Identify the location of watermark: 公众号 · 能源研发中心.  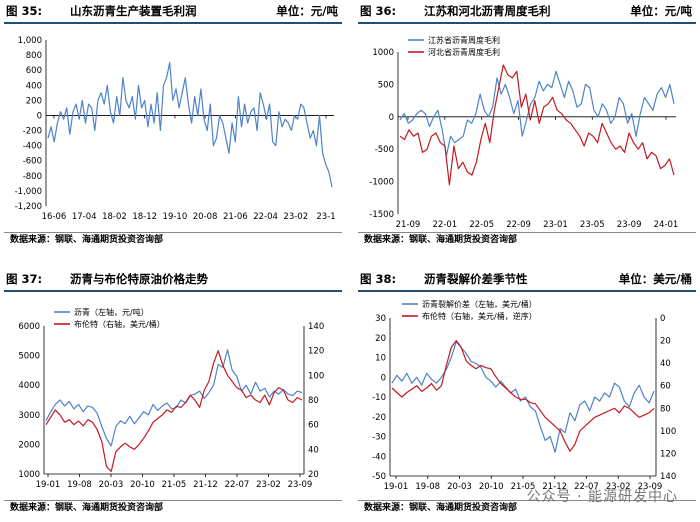
(602, 497).